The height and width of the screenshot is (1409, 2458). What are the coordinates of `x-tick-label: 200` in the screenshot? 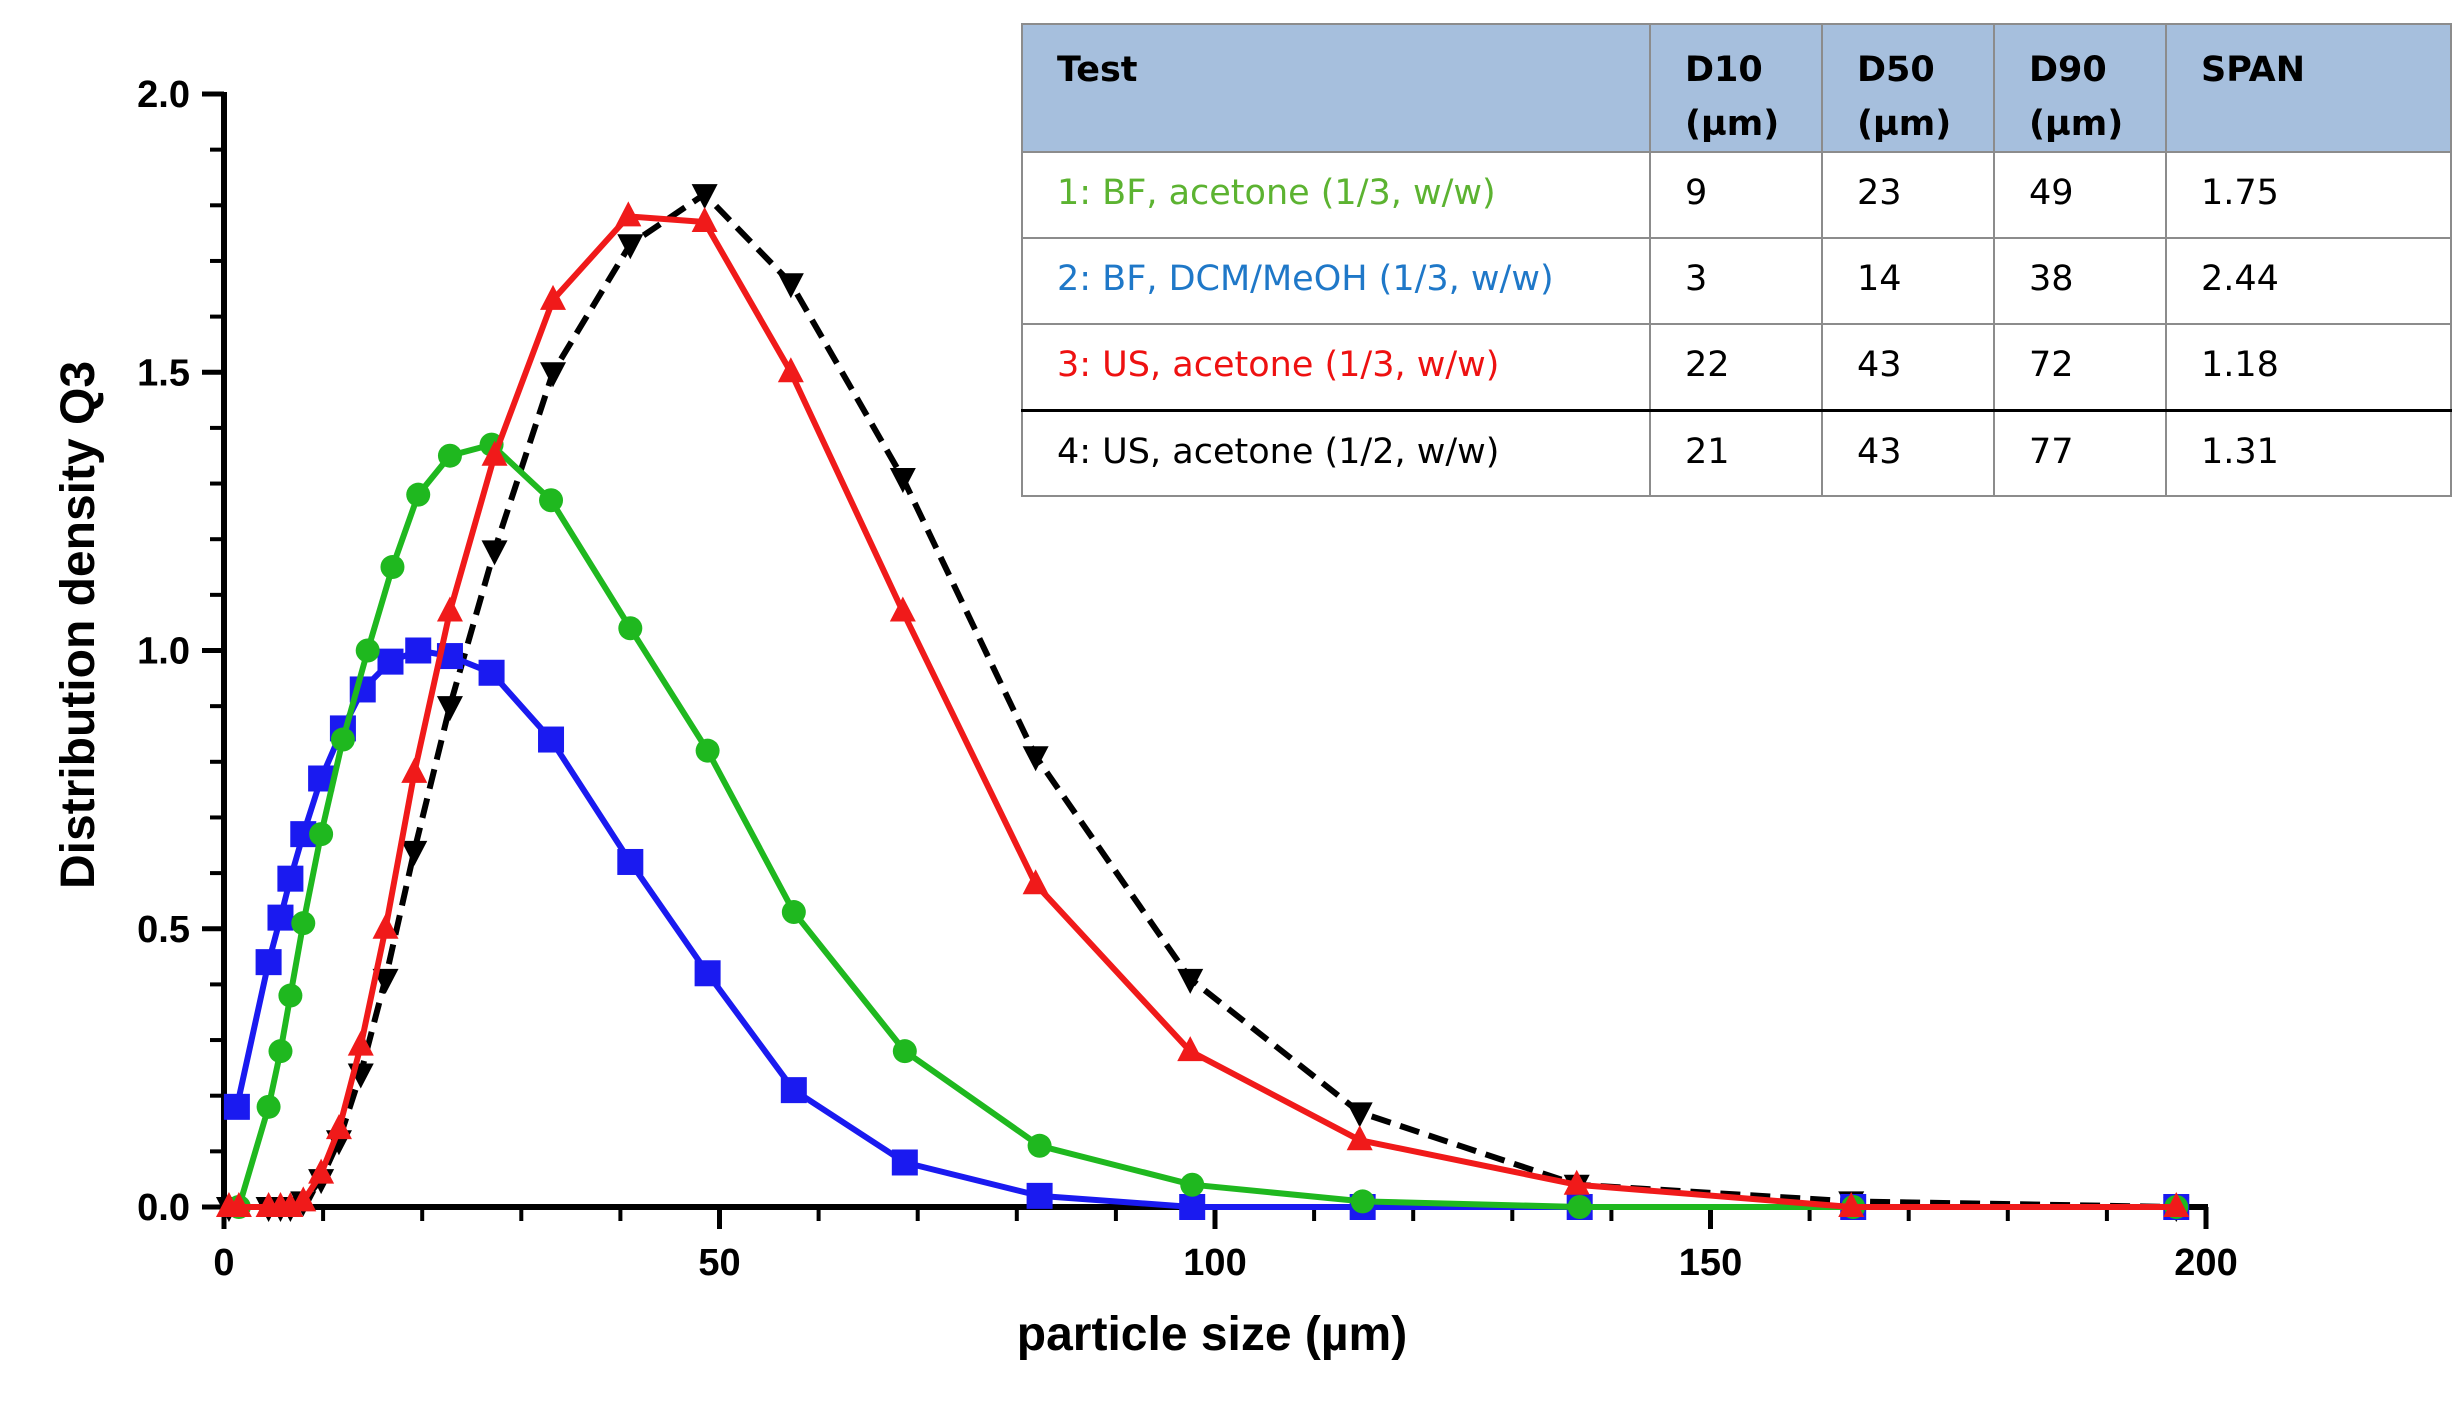 It's located at (2205, 1263).